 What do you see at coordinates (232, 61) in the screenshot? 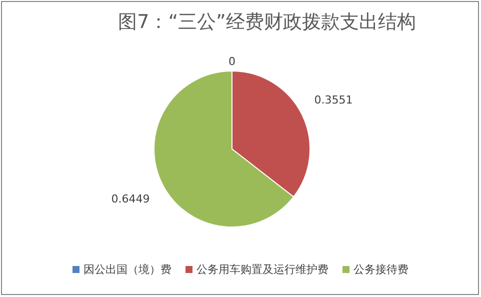
I see `text: 0` at bounding box center [232, 61].